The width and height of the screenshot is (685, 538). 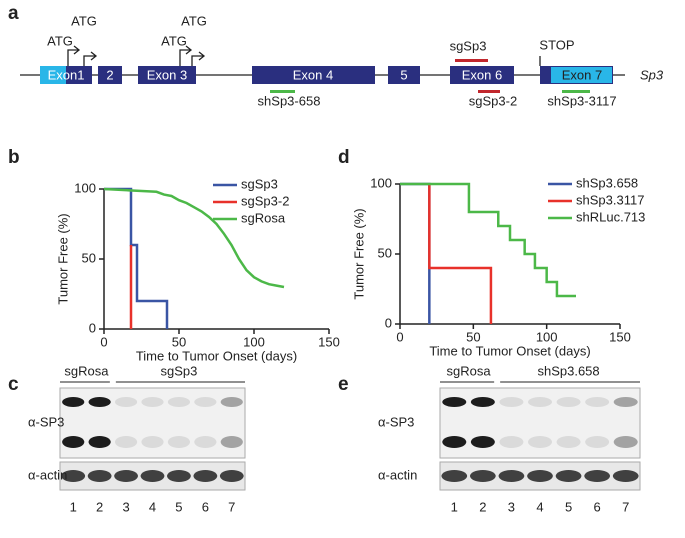 What do you see at coordinates (53, 75) in the screenshot?
I see `utr` at bounding box center [53, 75].